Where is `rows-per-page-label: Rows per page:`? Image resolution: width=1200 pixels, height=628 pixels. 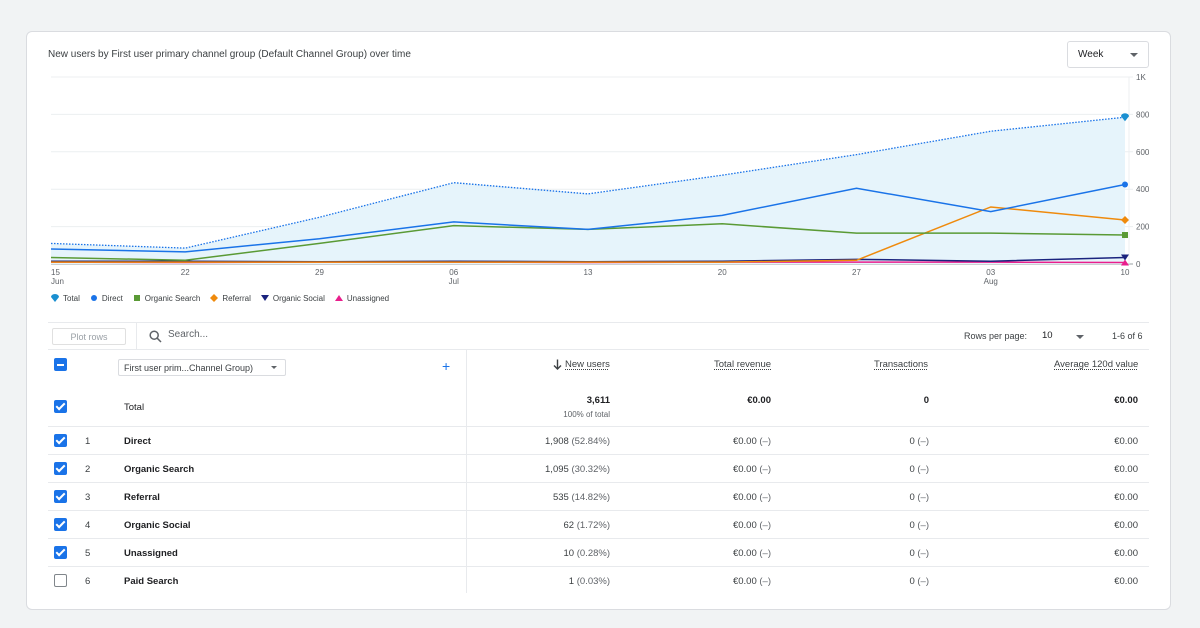 rows-per-page-label: Rows per page: is located at coordinates (996, 336).